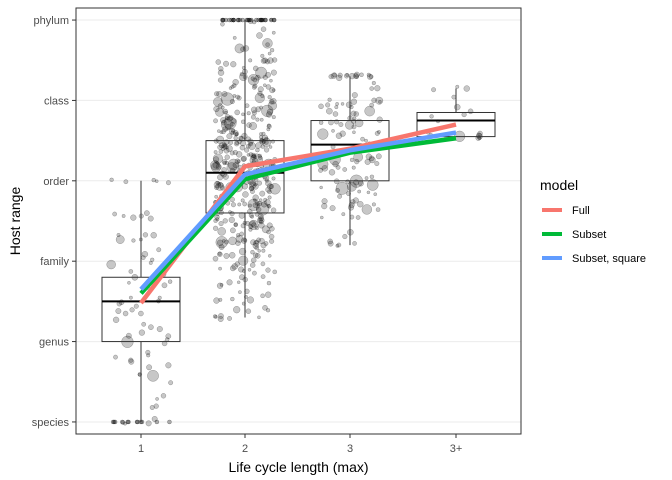 The width and height of the screenshot is (672, 480). What do you see at coordinates (456, 124) in the screenshot?
I see `box` at bounding box center [456, 124].